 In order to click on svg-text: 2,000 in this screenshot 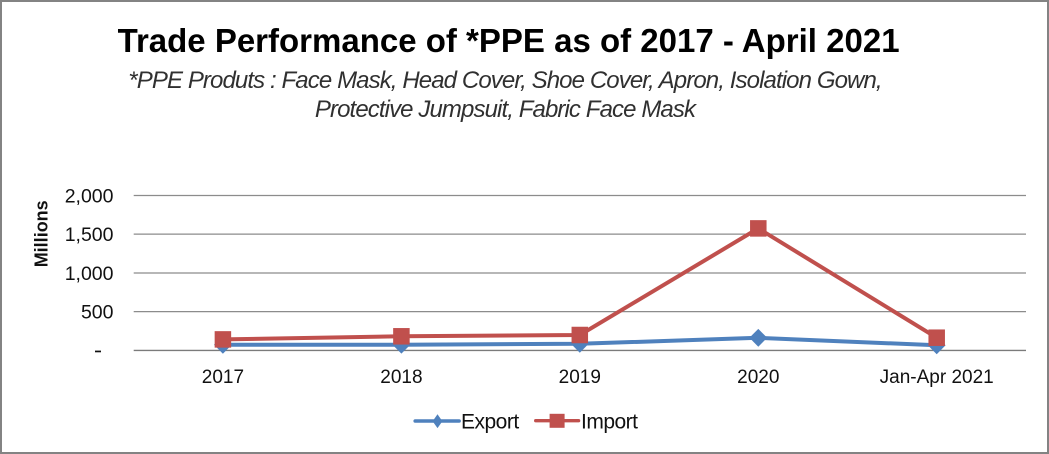, I will do `click(89, 196)`.